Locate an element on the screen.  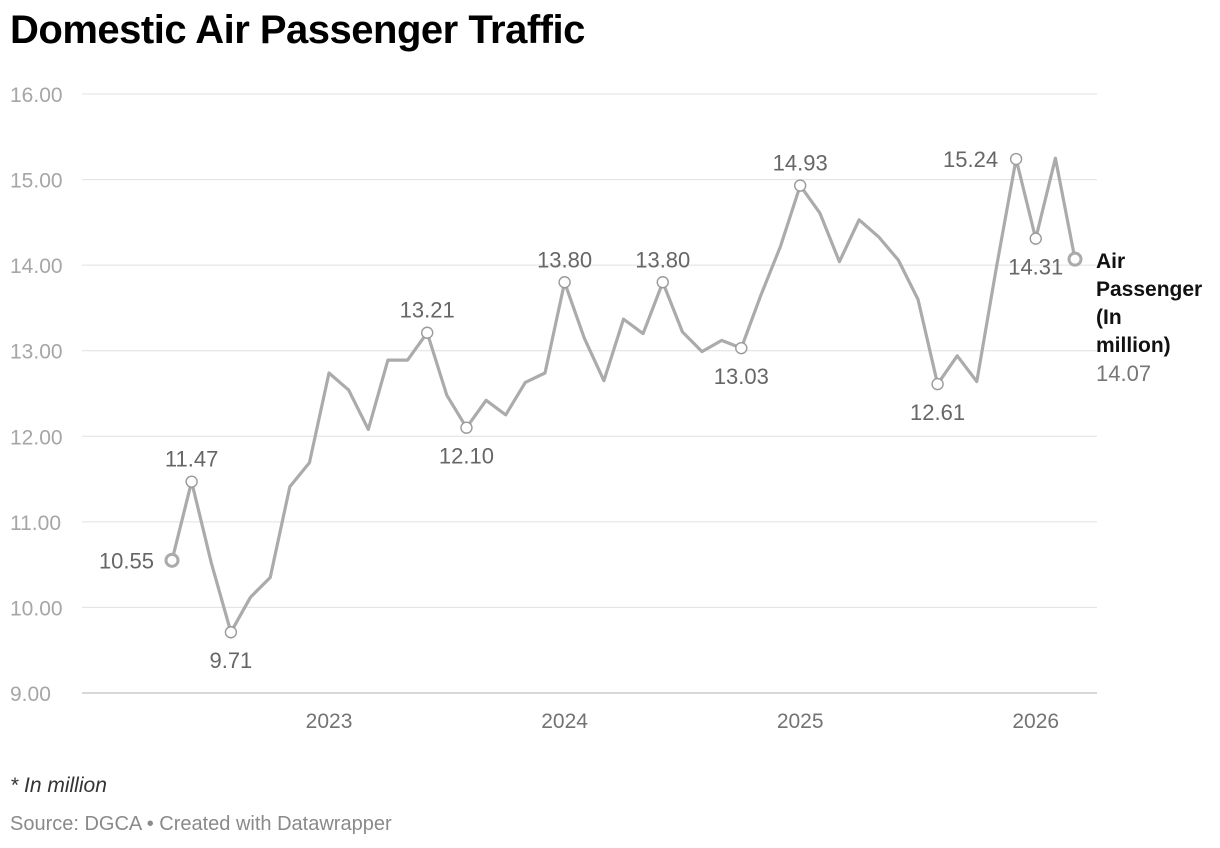
series-name-line: (In is located at coordinates (1109, 317).